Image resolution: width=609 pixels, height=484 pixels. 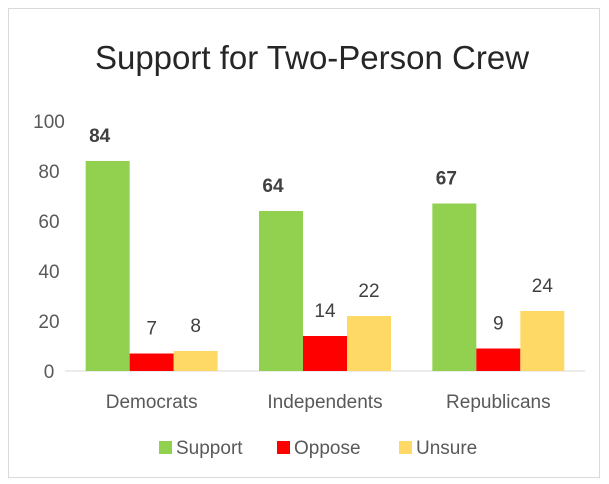 I want to click on data-label-support-republicans: 67, so click(x=446, y=179).